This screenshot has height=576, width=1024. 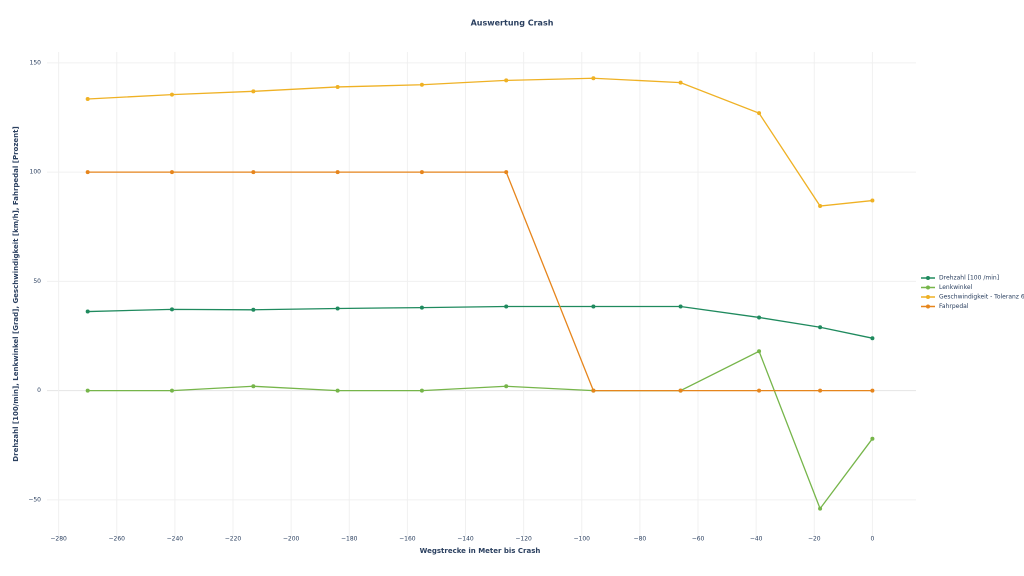 What do you see at coordinates (349, 539) in the screenshot?
I see `x-tick-label: −180` at bounding box center [349, 539].